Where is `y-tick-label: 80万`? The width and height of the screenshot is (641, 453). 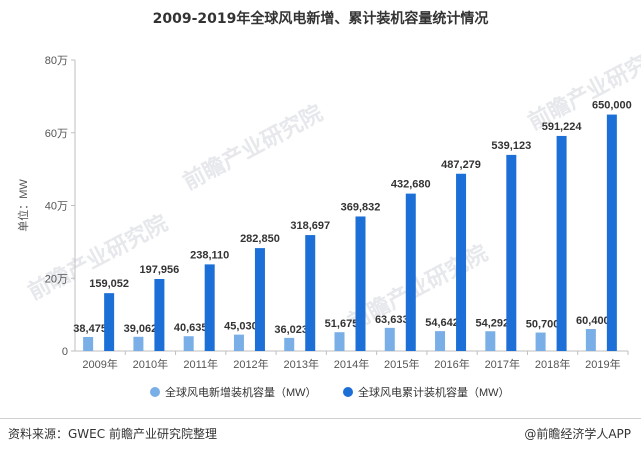 y-tick-label: 80万 is located at coordinates (56, 61).